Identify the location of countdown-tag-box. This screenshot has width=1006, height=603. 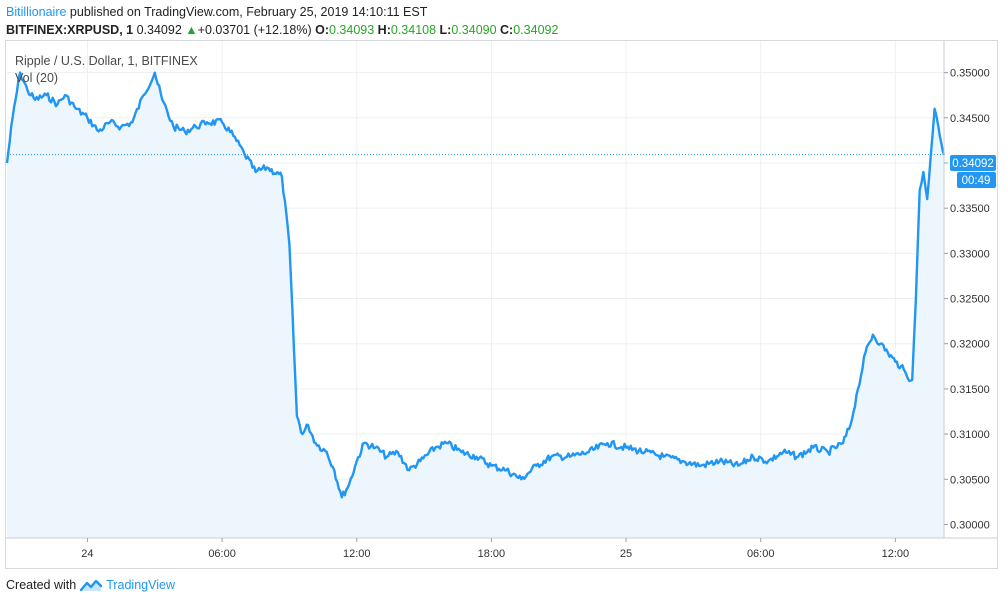
(976, 180).